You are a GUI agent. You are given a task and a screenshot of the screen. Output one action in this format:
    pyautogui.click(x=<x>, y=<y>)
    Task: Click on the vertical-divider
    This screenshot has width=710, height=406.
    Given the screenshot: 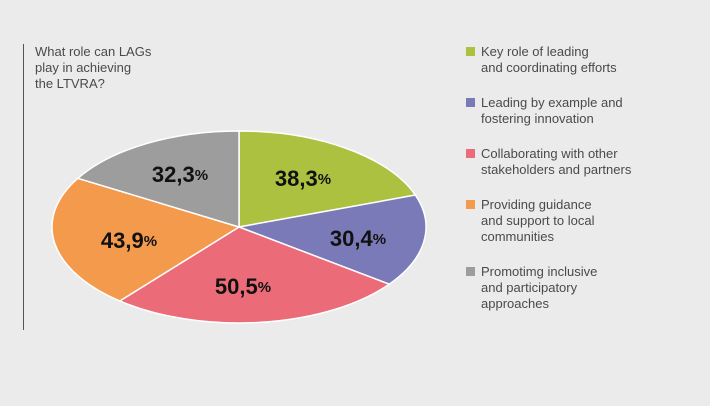 What is the action you would take?
    pyautogui.click(x=23, y=187)
    